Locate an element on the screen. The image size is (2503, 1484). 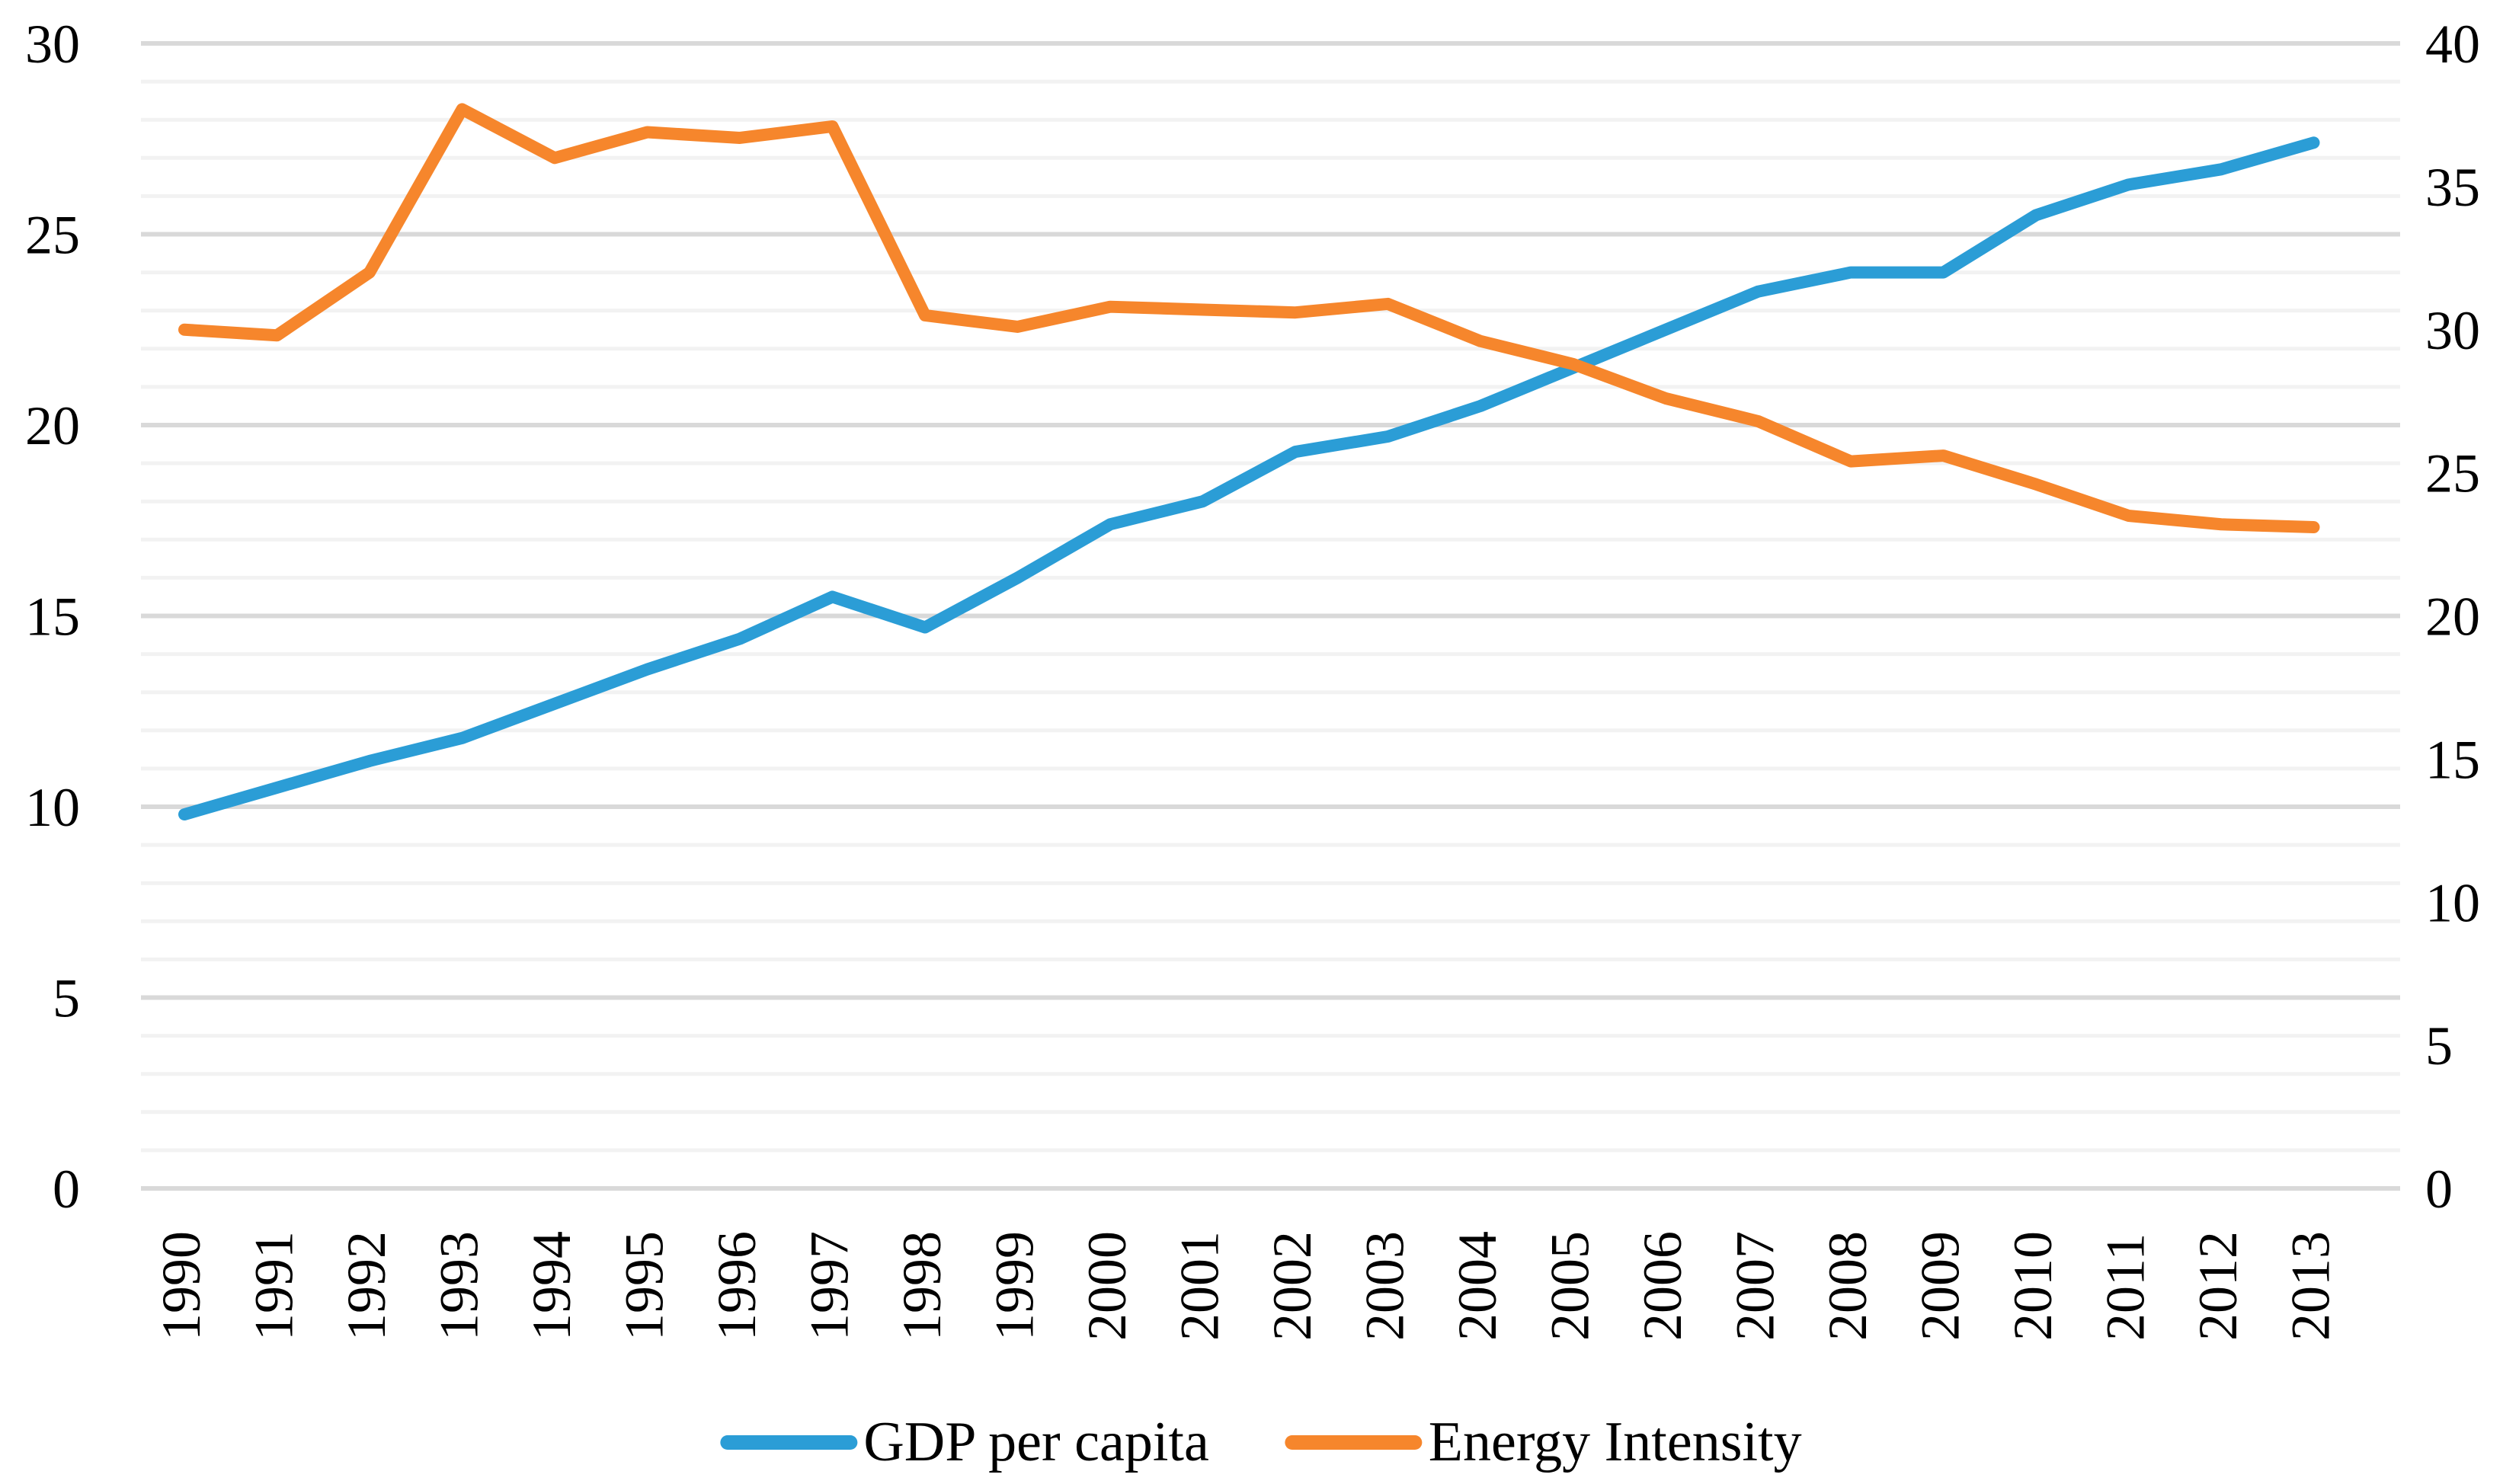
right-axis-tick-10: 10 is located at coordinates (2452, 902).